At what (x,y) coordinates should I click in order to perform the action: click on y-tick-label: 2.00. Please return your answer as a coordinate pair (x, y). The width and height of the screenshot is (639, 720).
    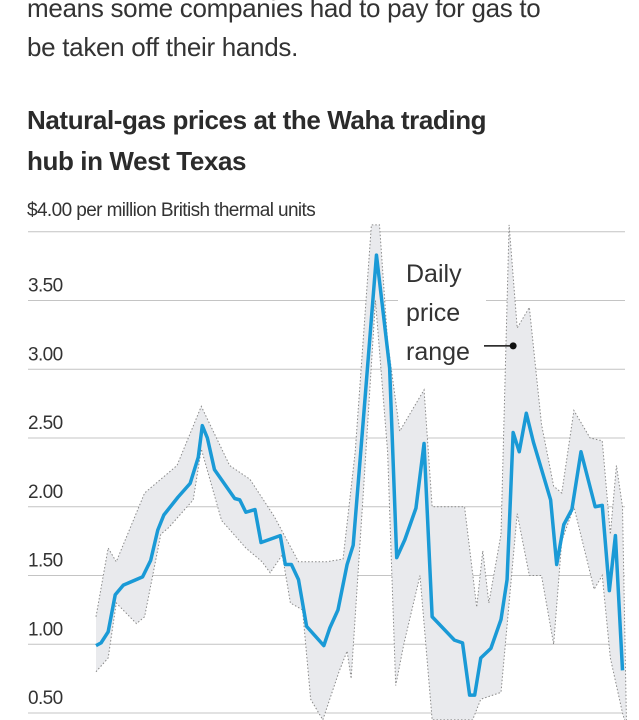
    Looking at the image, I should click on (45, 492).